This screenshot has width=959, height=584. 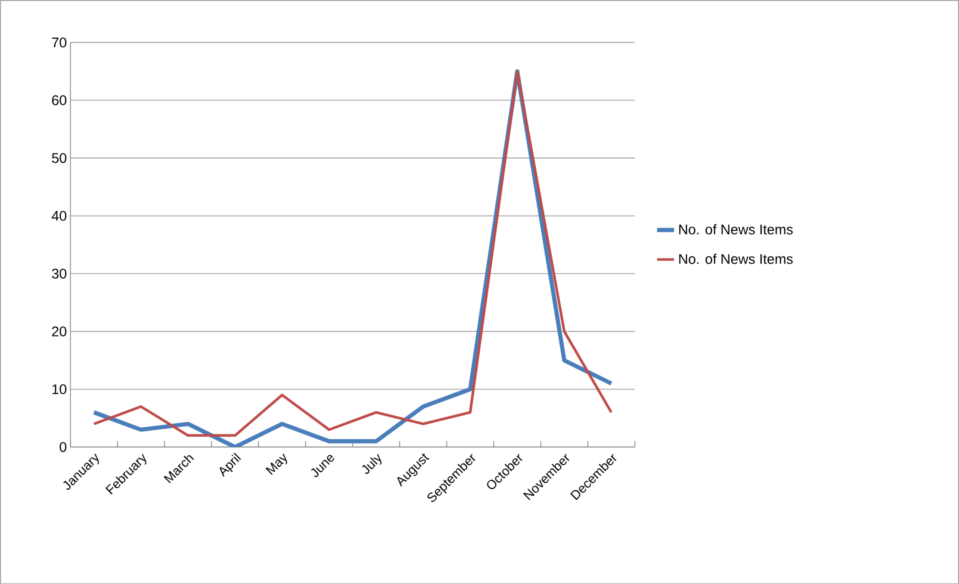 I want to click on y-tick-label: 50, so click(x=59, y=157).